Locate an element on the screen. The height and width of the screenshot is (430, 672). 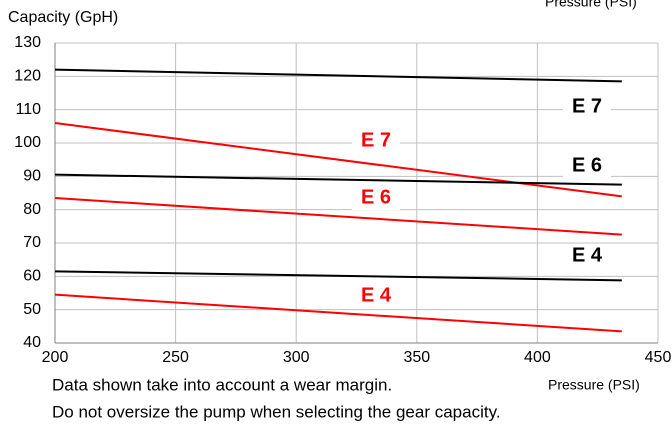
y-tick-label: 90 is located at coordinates (32, 176).